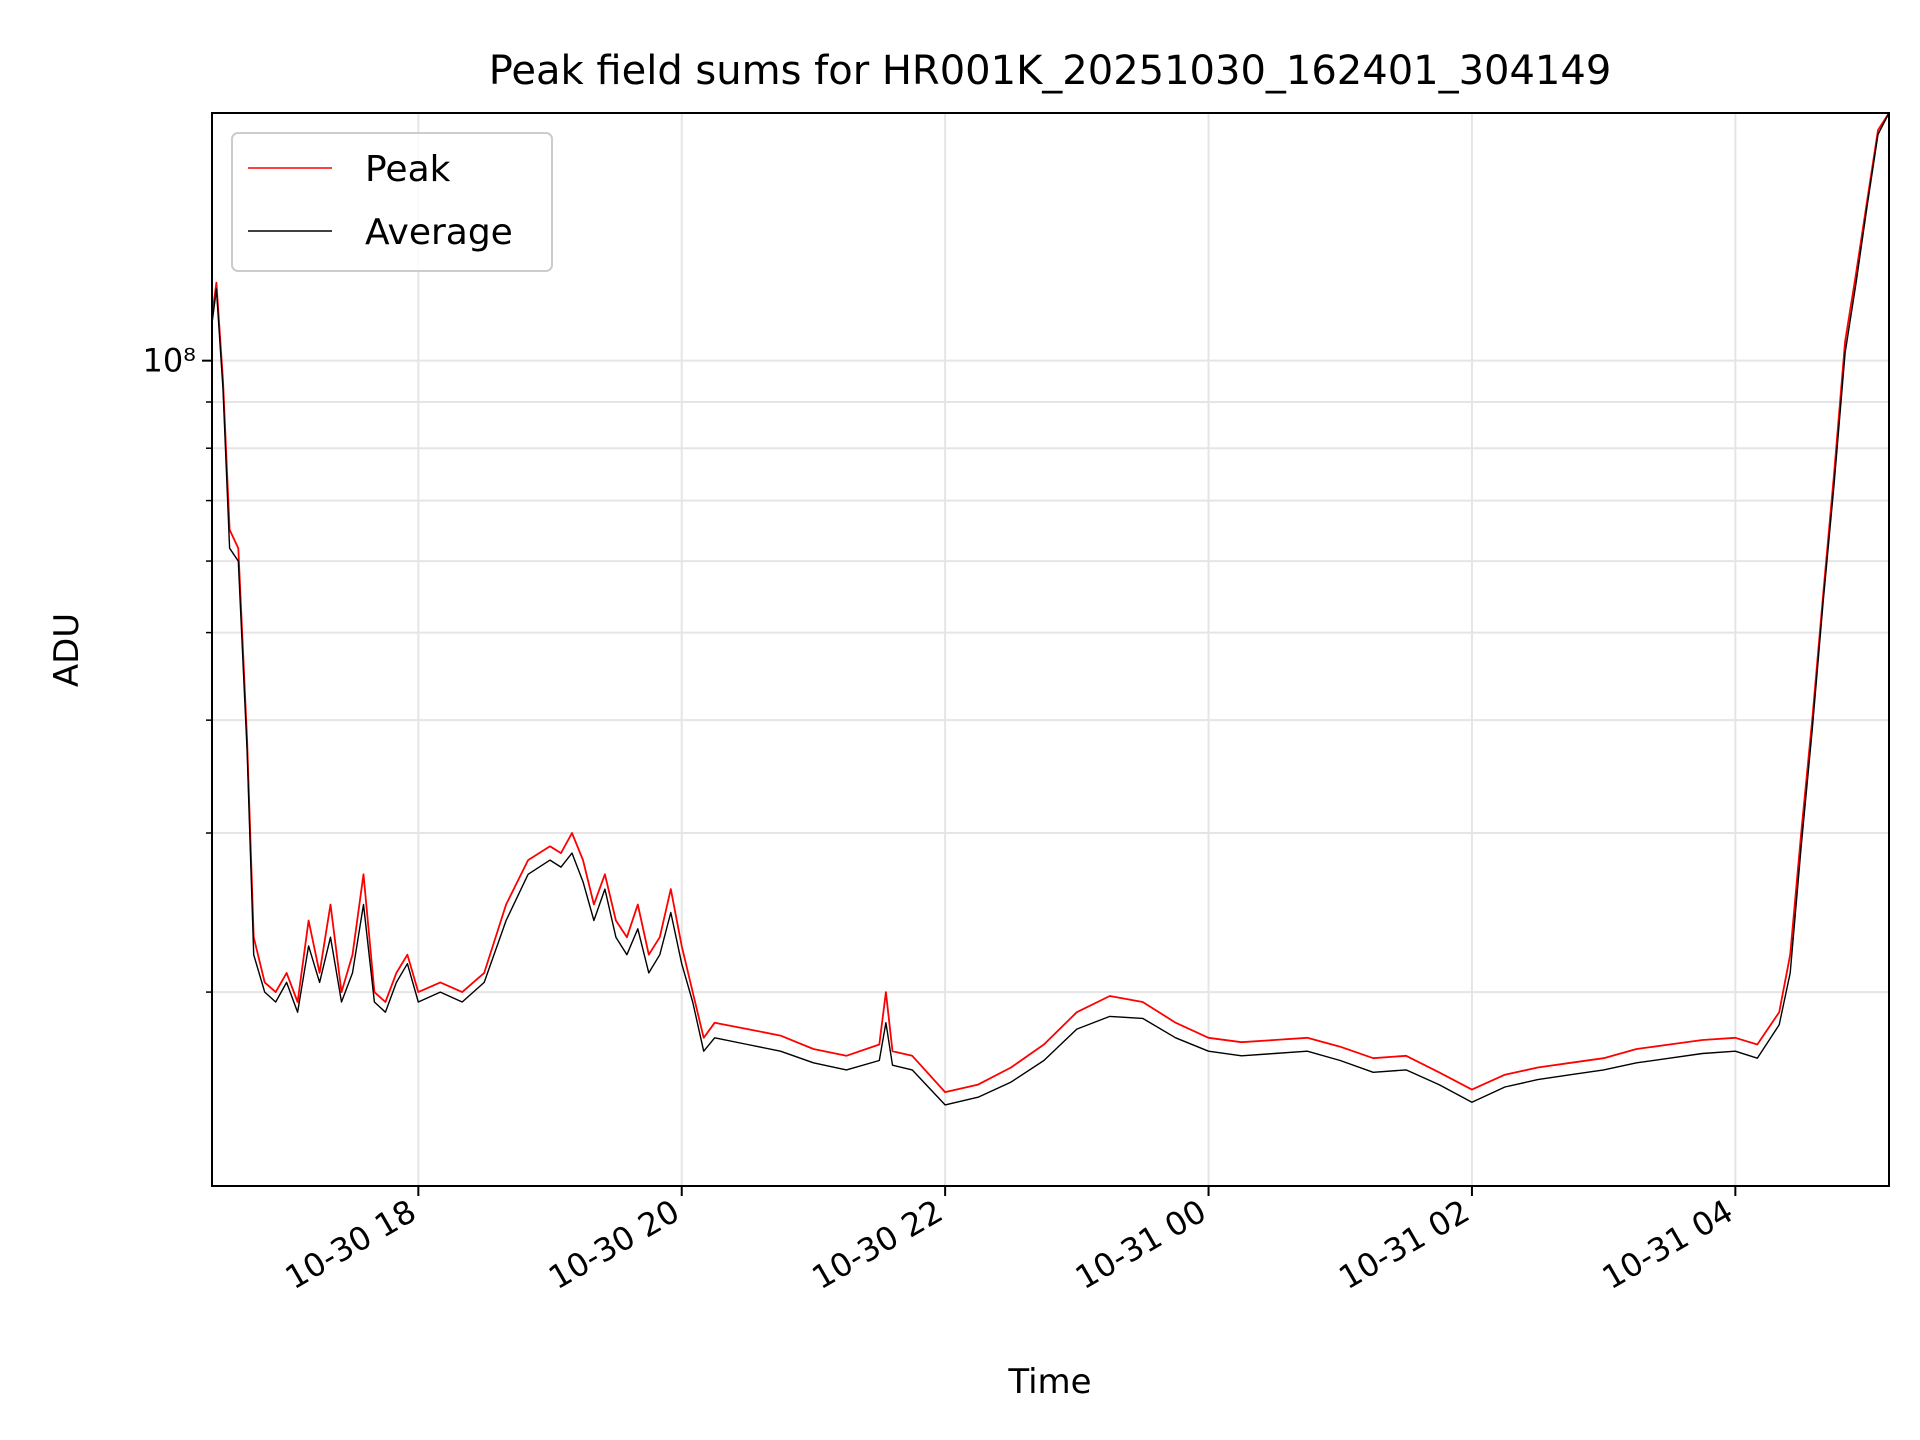 The image size is (1920, 1440). I want to click on y-tick-label: 10⁸, so click(169, 361).